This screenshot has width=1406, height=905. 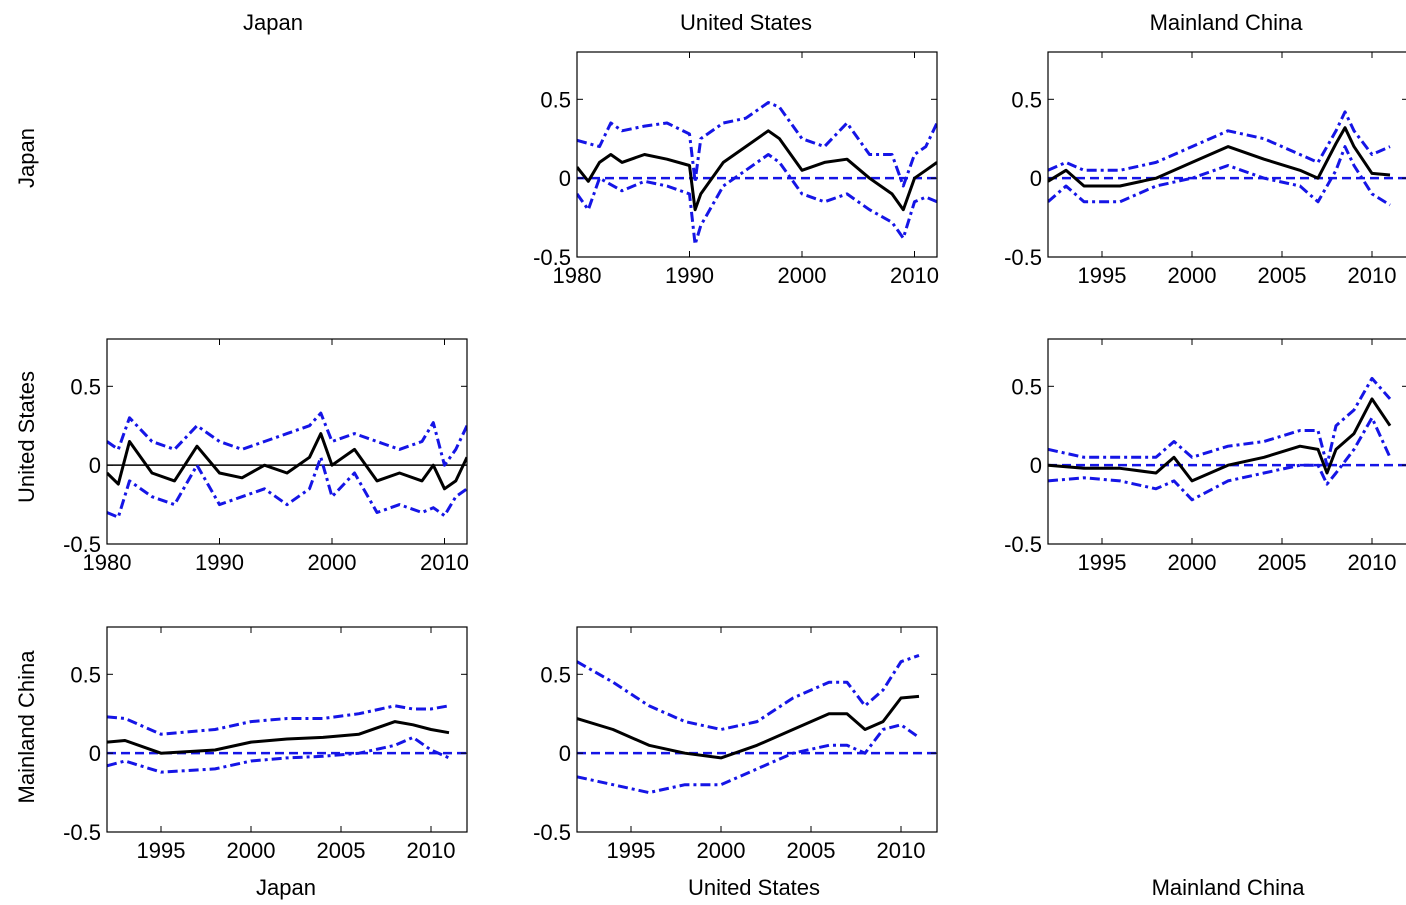 I want to click on row-label-mainland-china: Mainland China, so click(x=26, y=727).